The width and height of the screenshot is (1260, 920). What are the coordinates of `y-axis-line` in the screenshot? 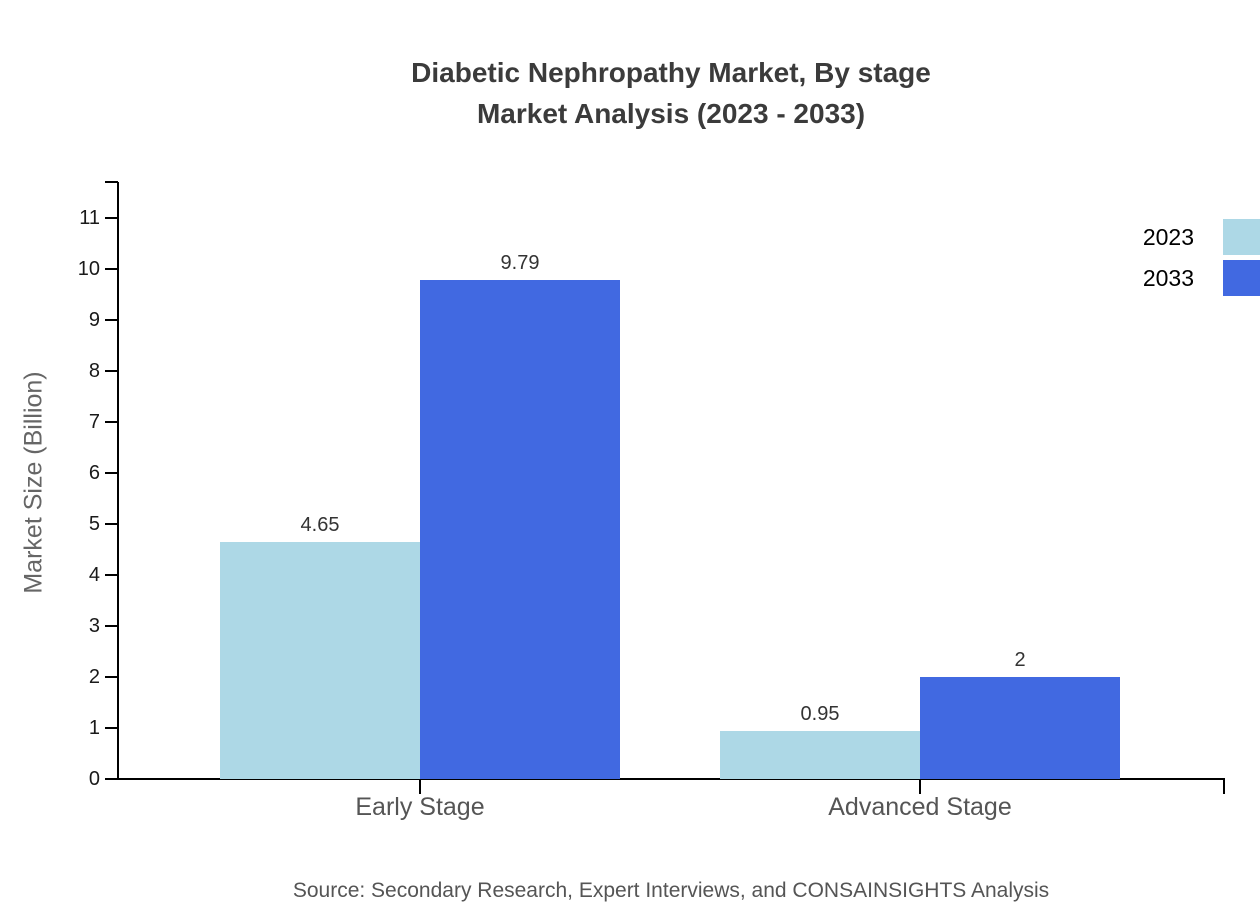 It's located at (118, 481).